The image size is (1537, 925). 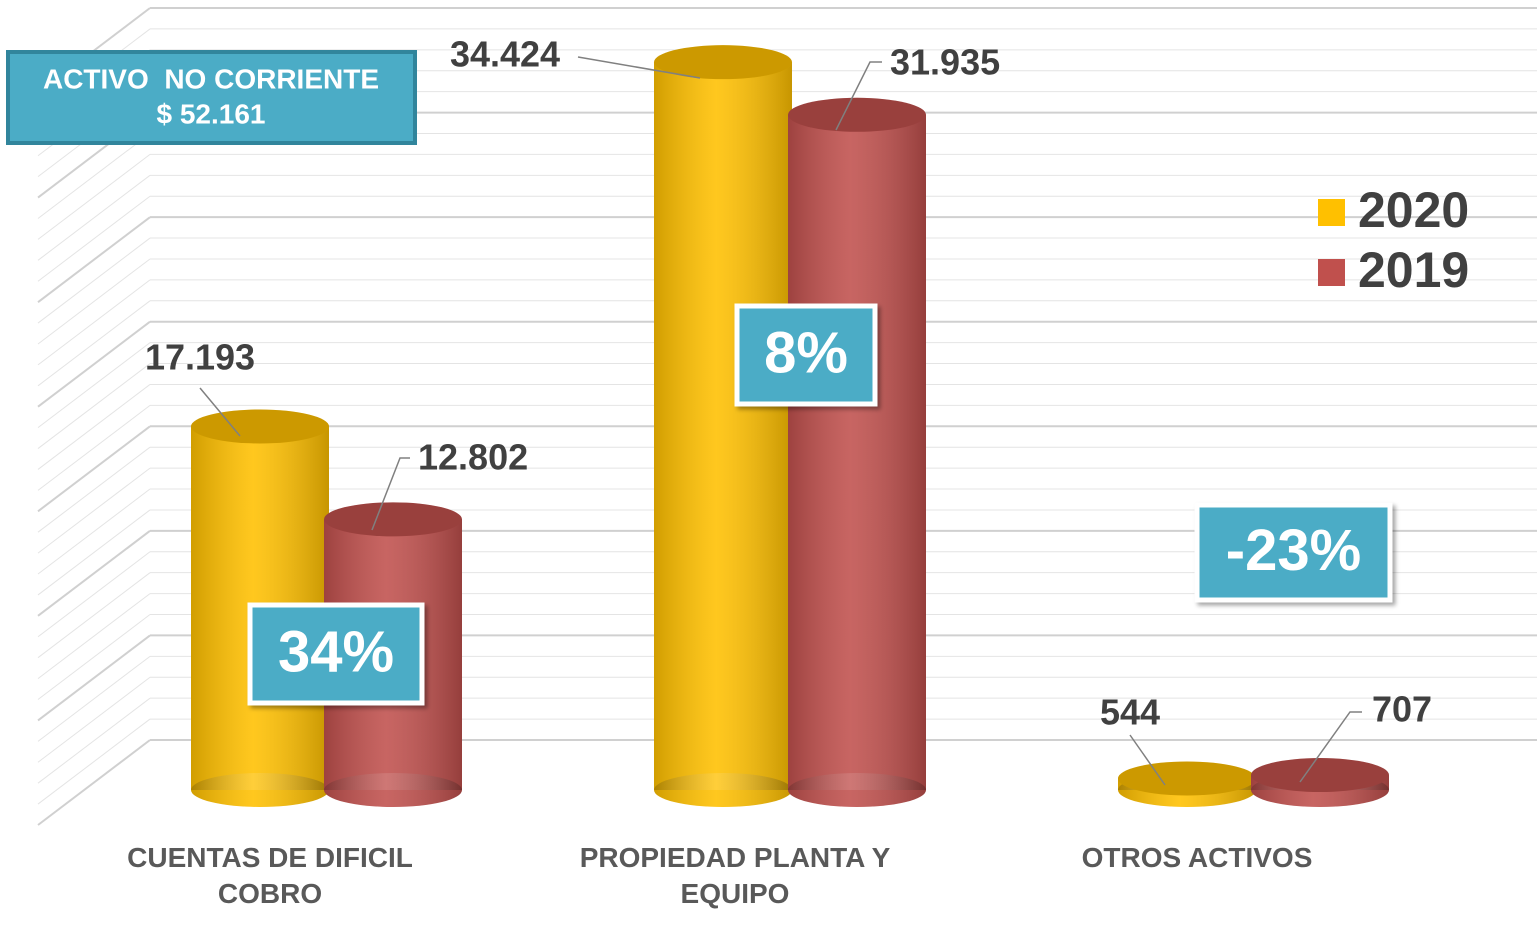 What do you see at coordinates (735, 875) in the screenshot?
I see `x-tick-label: PROPIEDAD PLANTA Y EQUIPO` at bounding box center [735, 875].